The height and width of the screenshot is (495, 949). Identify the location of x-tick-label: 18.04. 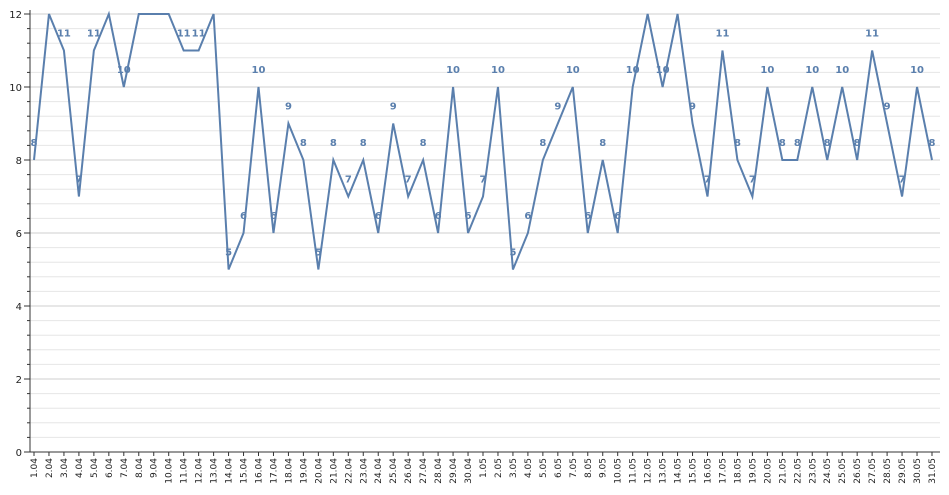
(289, 471).